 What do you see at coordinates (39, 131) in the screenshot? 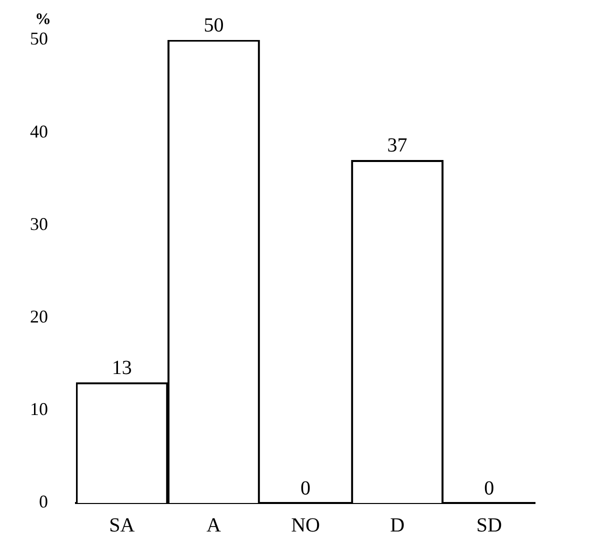
I see `y-tick-label: 40` at bounding box center [39, 131].